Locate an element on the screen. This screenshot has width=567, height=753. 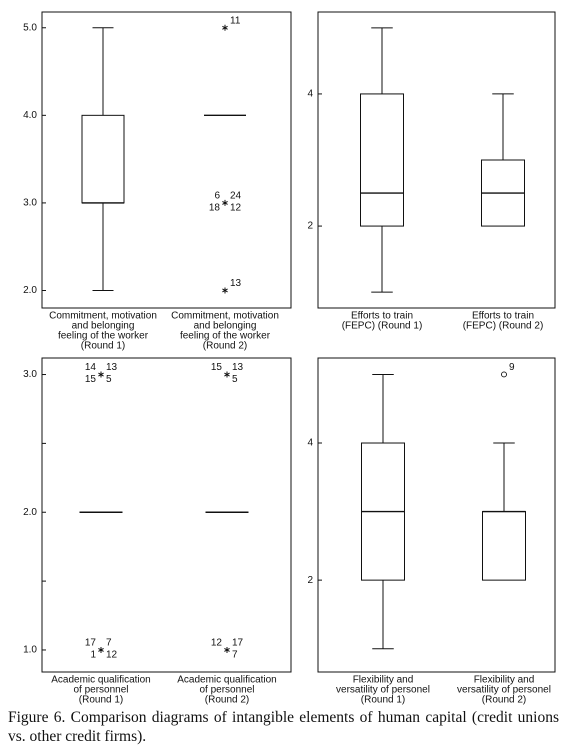
y-tick-label: 5.0 is located at coordinates (30, 27).